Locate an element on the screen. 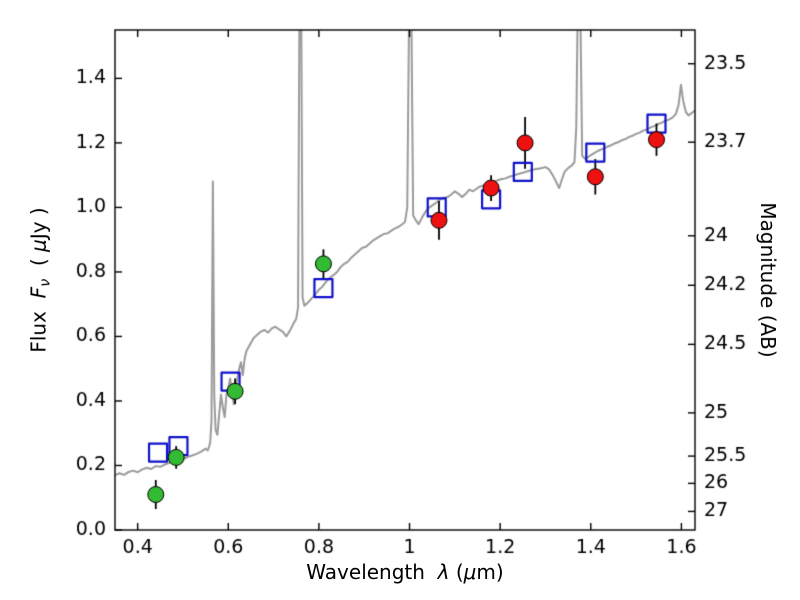 The height and width of the screenshot is (600, 800). flux-symbol: F is located at coordinates (38, 292).